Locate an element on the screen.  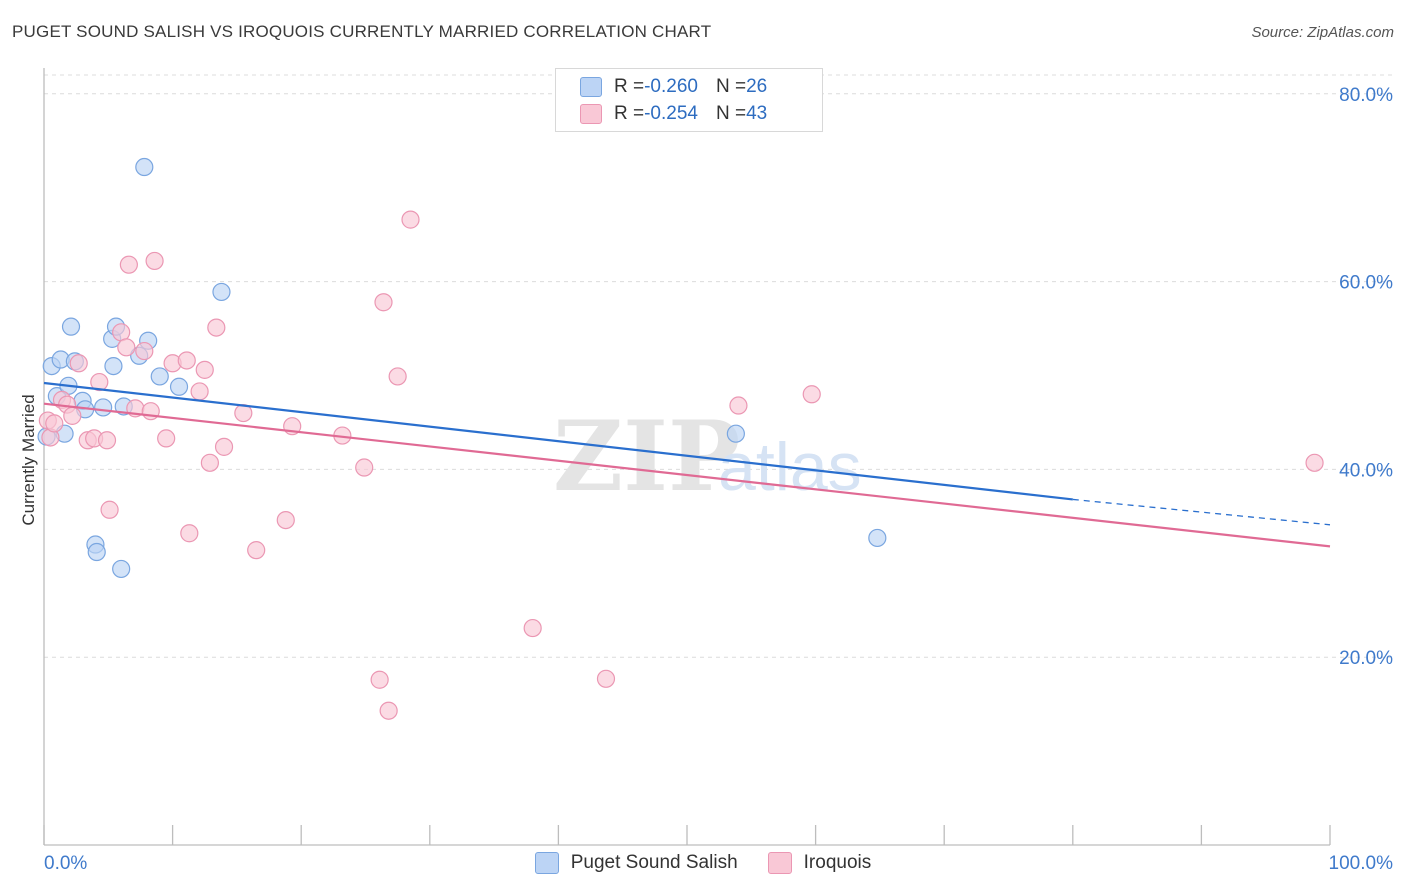
correlation-legend: R = -0.260 N = 26 R = -0.254 N = 43 is located at coordinates (689, 100).